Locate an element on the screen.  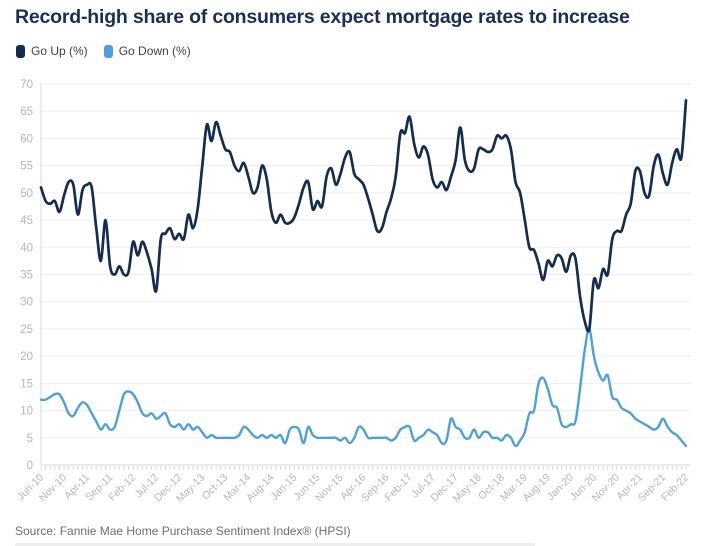
go-down-swatch-icon is located at coordinates (108, 51).